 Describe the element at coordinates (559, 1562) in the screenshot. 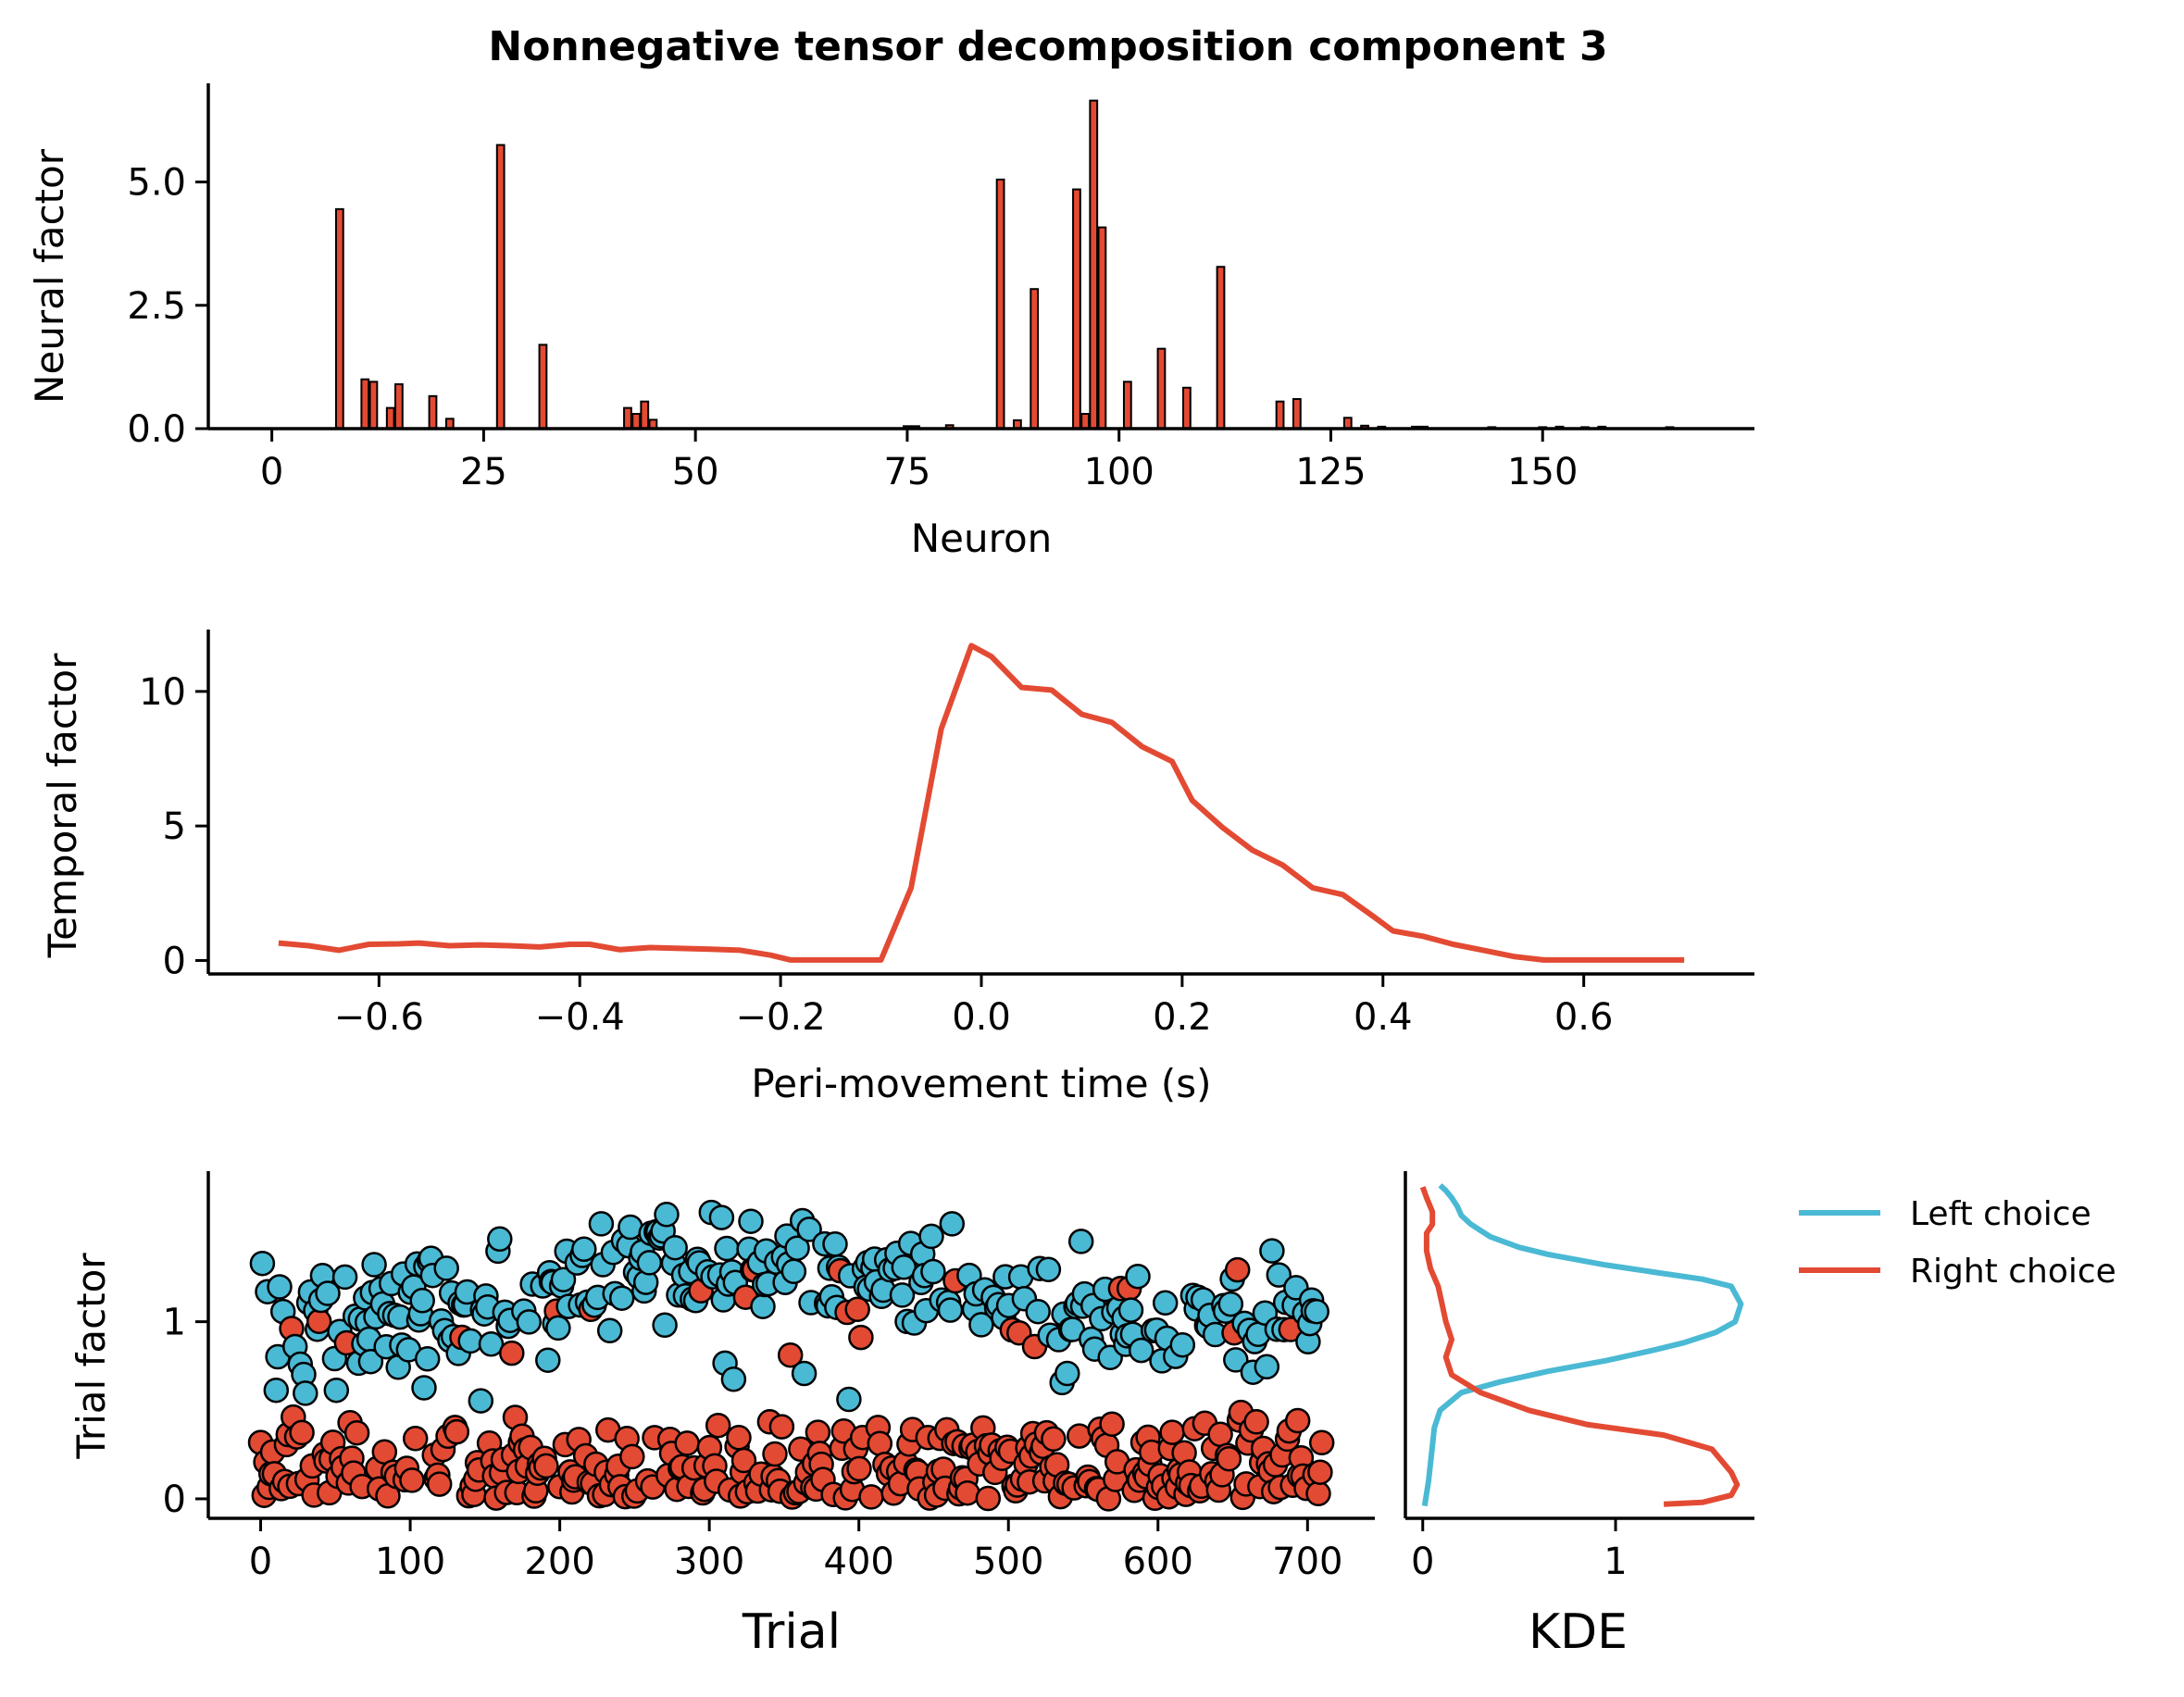

I see `trial-x-tick-label: 200` at that location.